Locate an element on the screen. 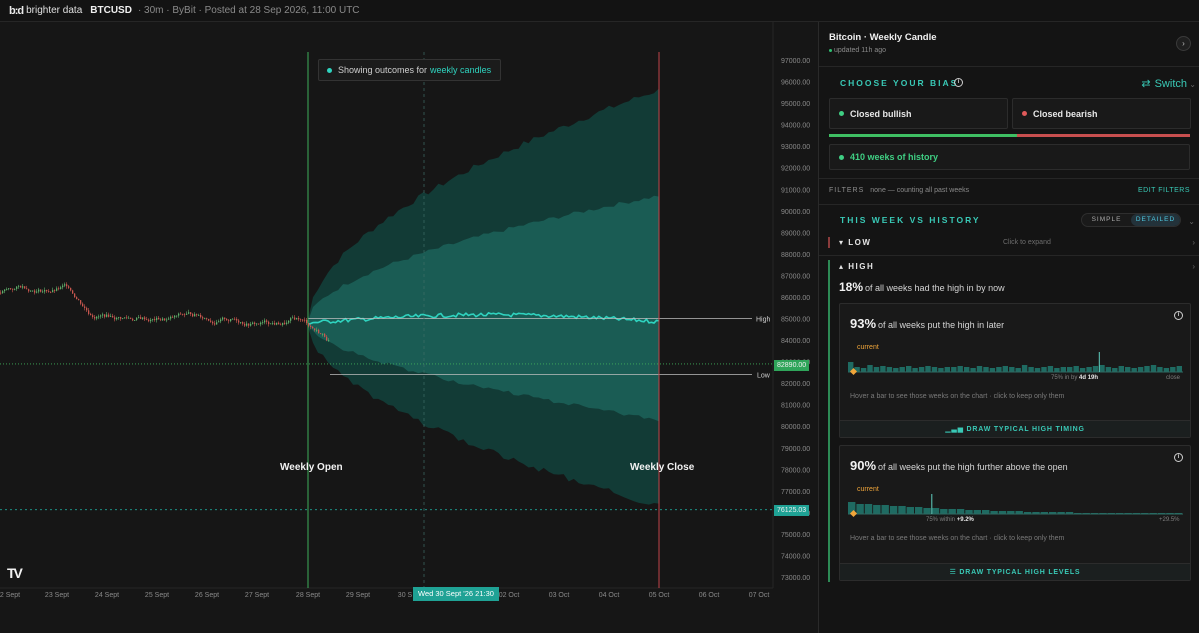 The height and width of the screenshot is (633, 1199). closed-bearish-button: Closed bearish is located at coordinates (1101, 113).